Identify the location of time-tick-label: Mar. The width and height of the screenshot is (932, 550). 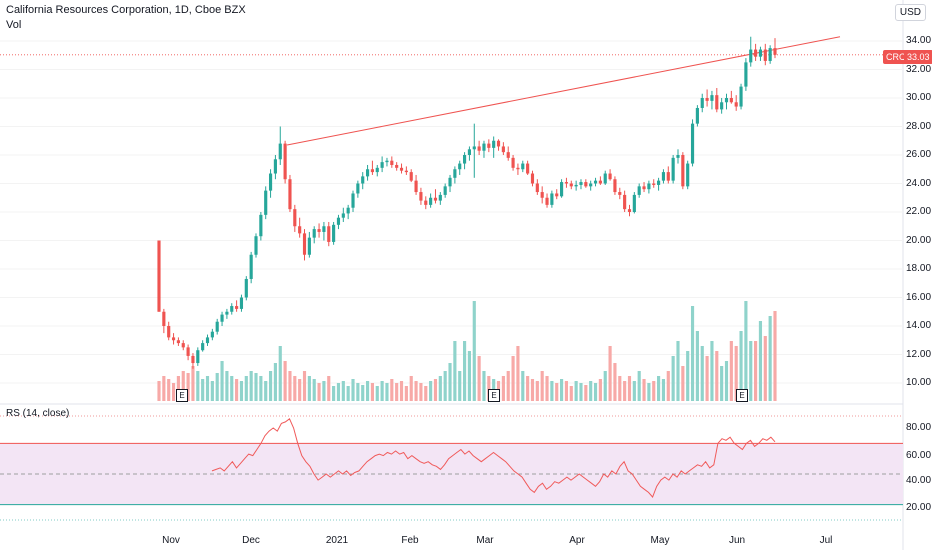
(485, 540).